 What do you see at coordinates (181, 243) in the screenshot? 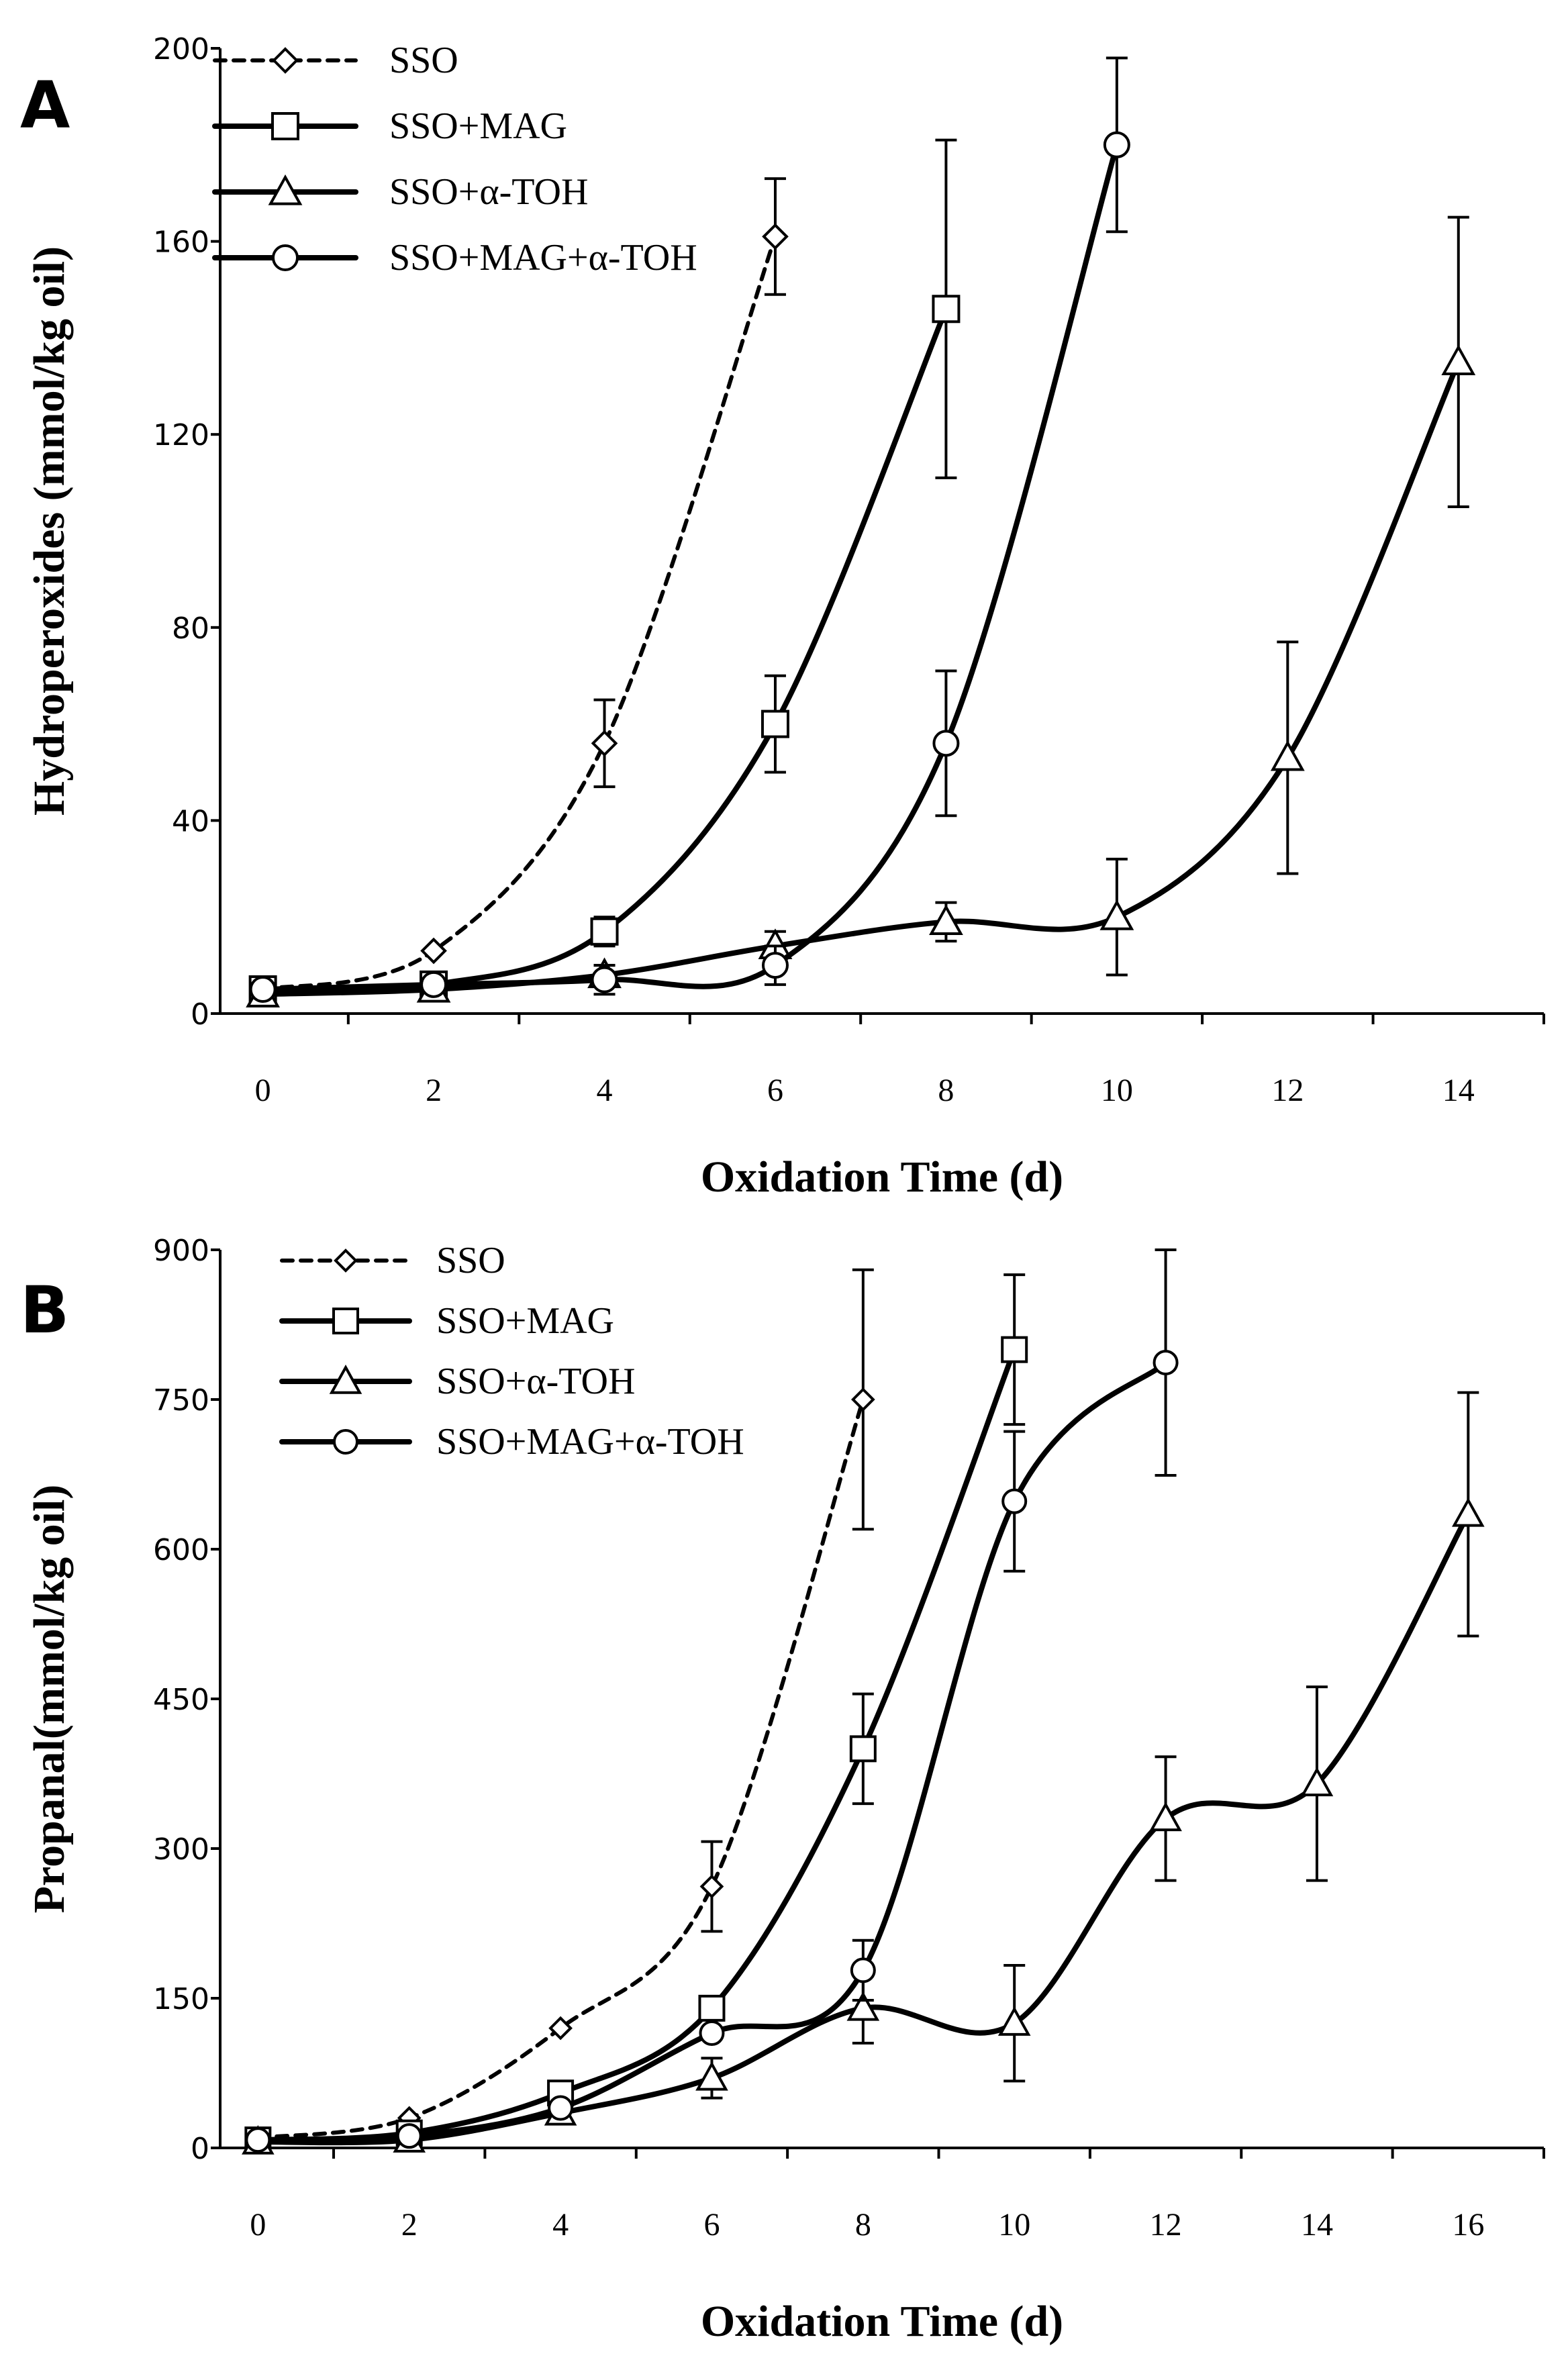
I see `y-tick-label: 160` at bounding box center [181, 243].